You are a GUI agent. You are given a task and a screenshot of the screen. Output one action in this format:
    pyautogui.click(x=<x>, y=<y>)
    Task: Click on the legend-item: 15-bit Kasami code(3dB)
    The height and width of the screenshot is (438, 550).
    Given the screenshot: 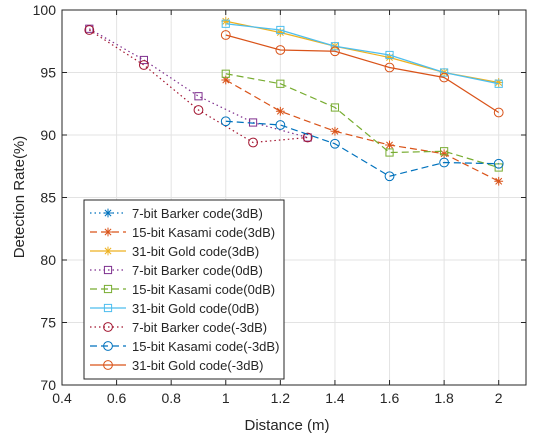 What is the action you would take?
    pyautogui.click(x=182, y=232)
    